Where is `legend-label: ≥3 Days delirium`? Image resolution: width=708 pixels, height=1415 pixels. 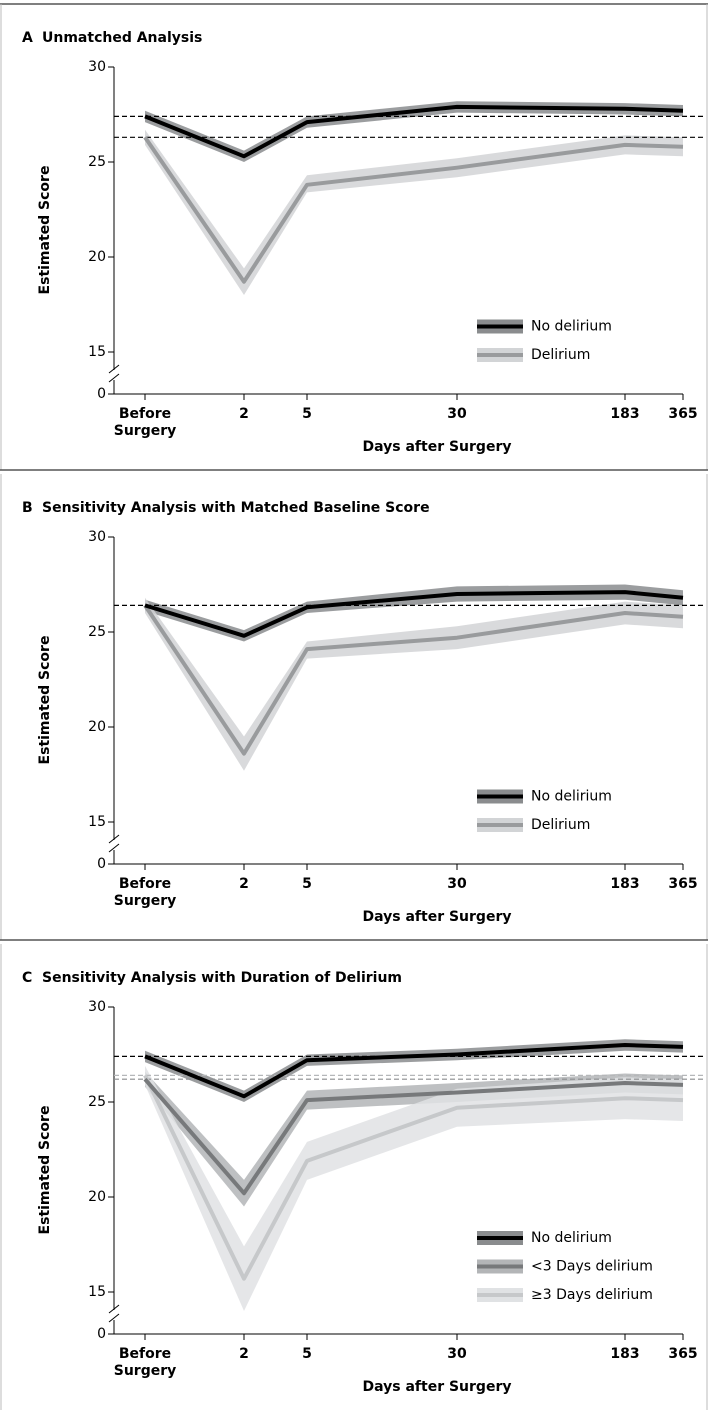 legend-label: ≥3 Days delirium is located at coordinates (592, 1295).